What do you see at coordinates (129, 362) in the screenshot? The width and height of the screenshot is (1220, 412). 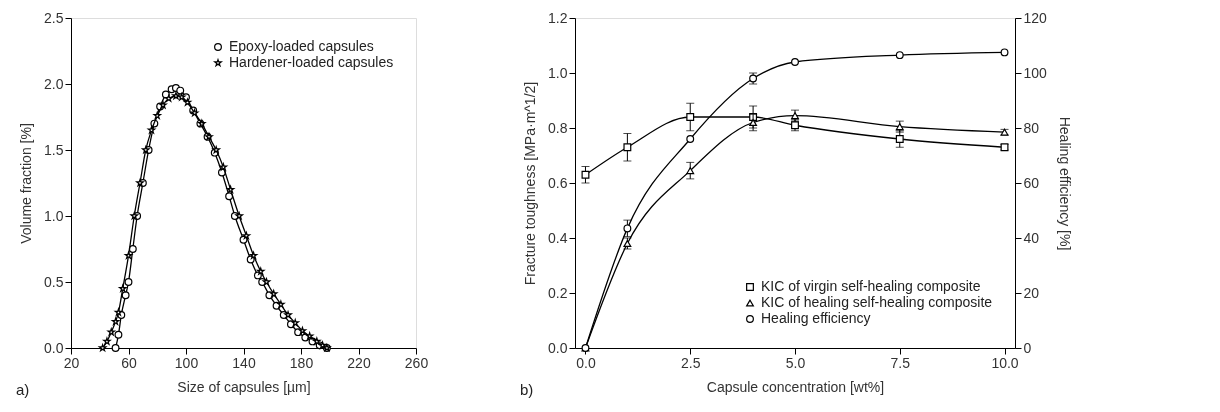 I see `x-tick-label: 60` at bounding box center [129, 362].